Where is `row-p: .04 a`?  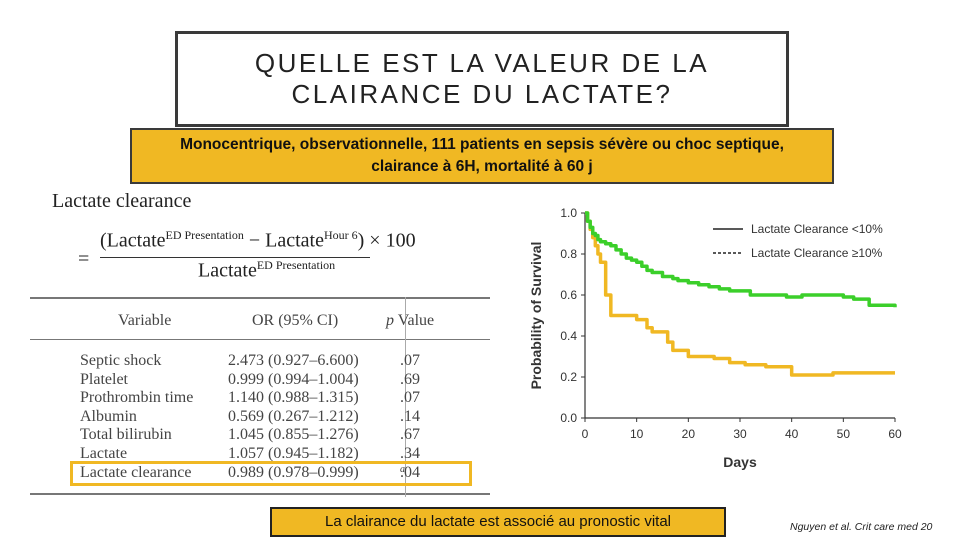
row-p: .04 a is located at coordinates (410, 473).